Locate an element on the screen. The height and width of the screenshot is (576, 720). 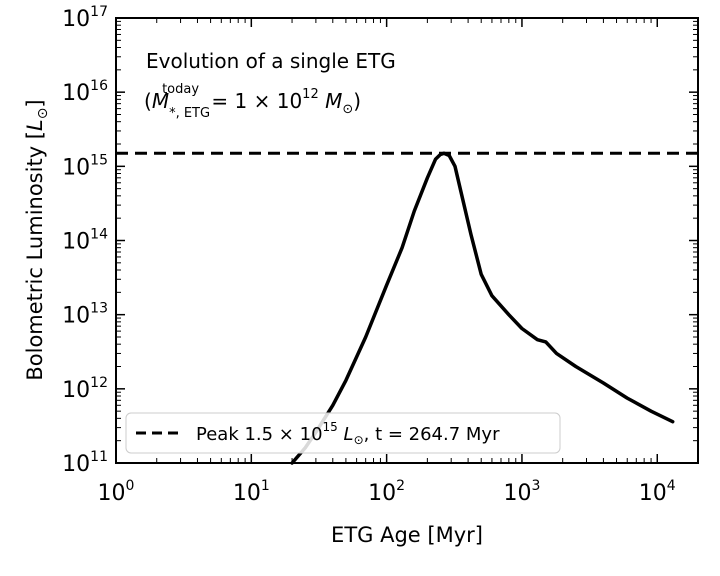
y-tick-label: 1011 is located at coordinates (85, 463).